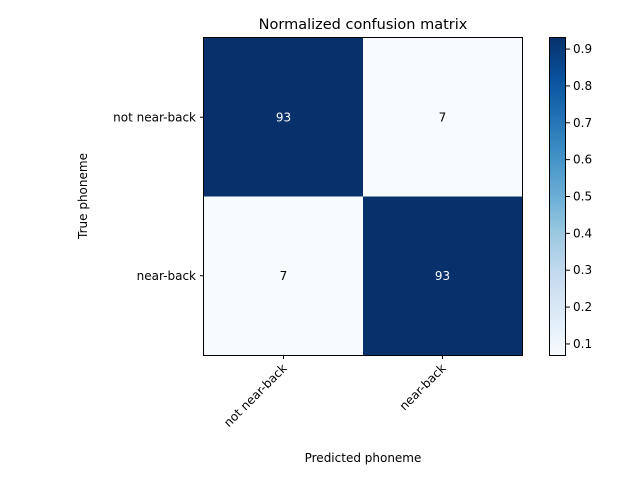 Image resolution: width=640 pixels, height=480 pixels. Describe the element at coordinates (582, 344) in the screenshot. I see `colorbar-tick-label: 0.1` at that location.